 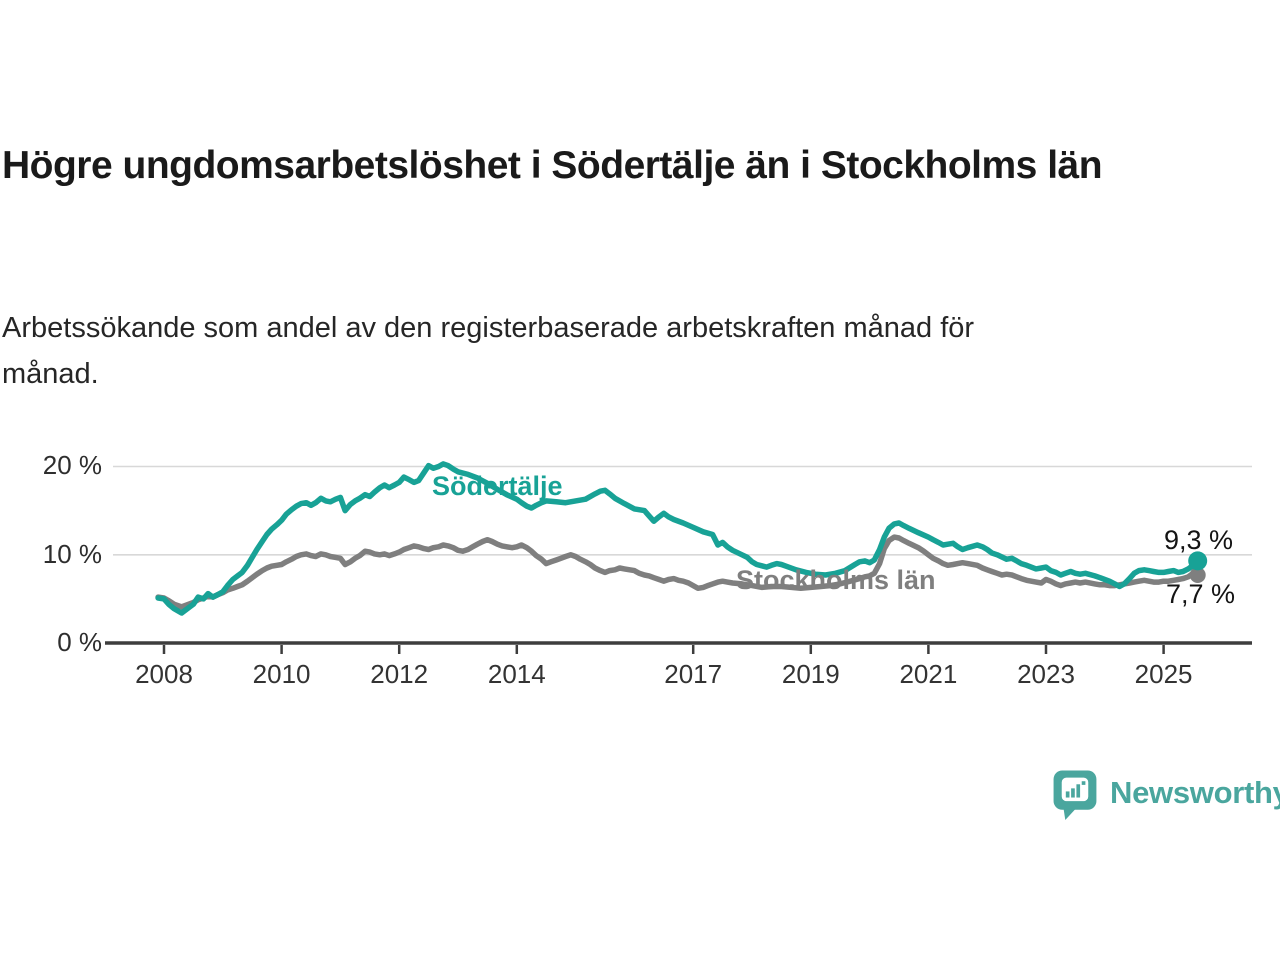 What do you see at coordinates (1163, 674) in the screenshot?
I see `x-axis-tick-label: 2025` at bounding box center [1163, 674].